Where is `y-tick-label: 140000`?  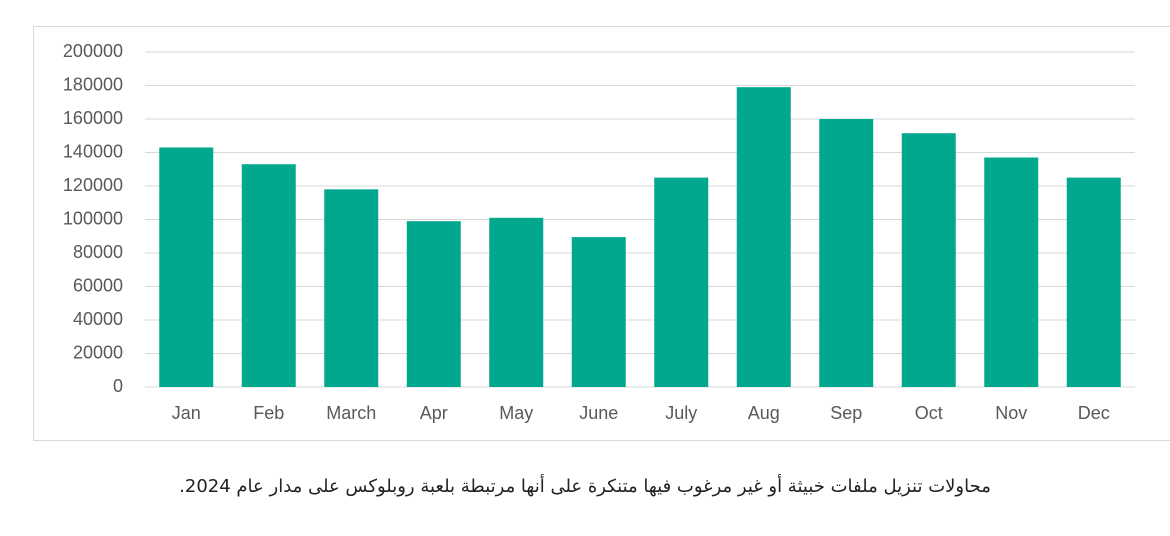 y-tick-label: 140000 is located at coordinates (93, 151).